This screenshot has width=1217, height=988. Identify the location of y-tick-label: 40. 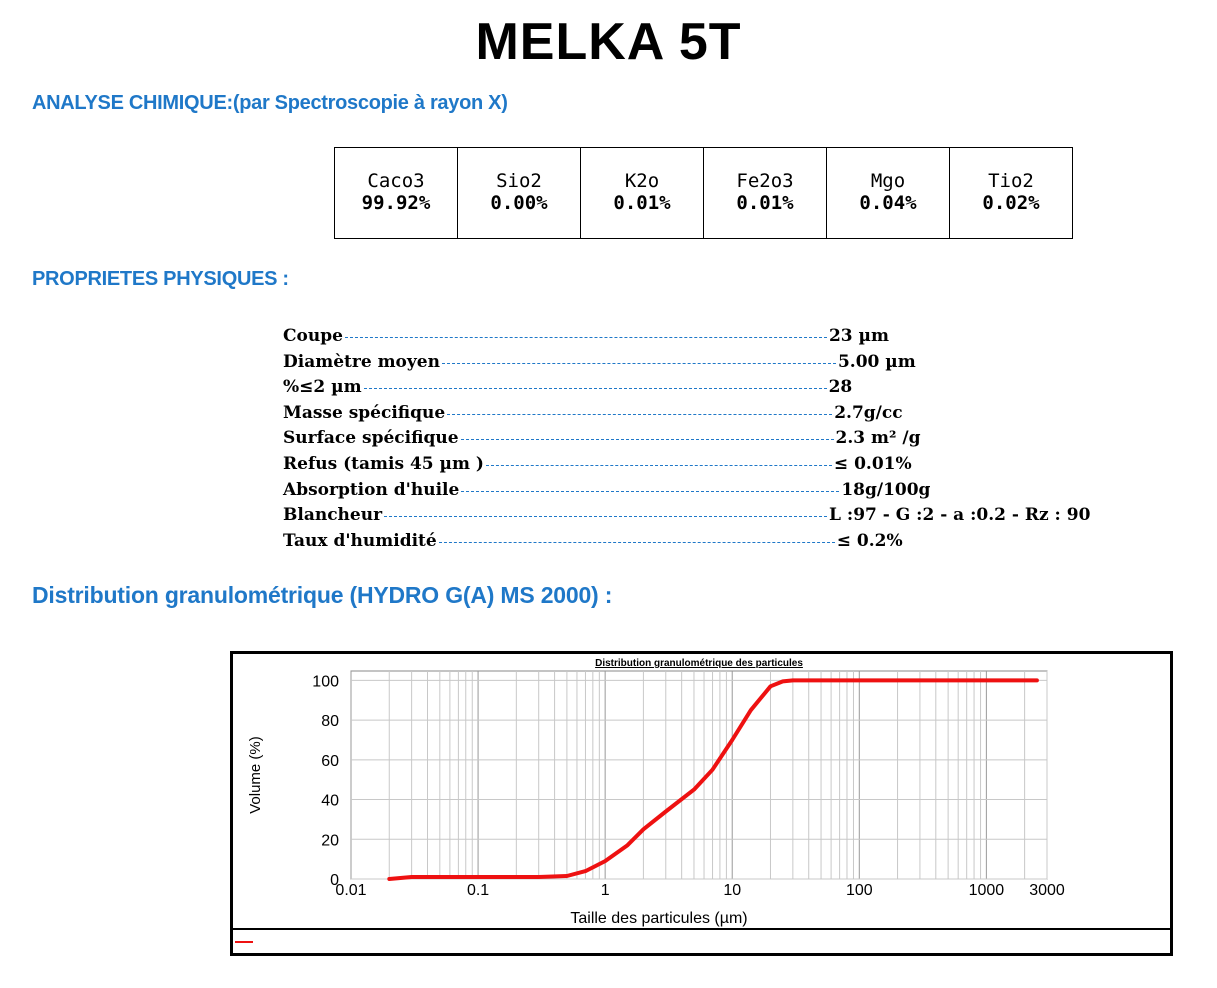
(330, 801).